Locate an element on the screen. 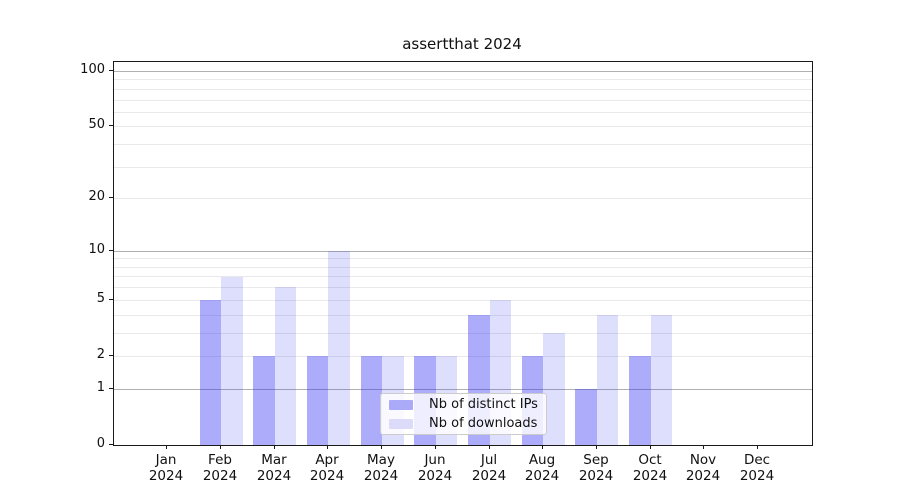  x-tick-month: Sep is located at coordinates (596, 460).